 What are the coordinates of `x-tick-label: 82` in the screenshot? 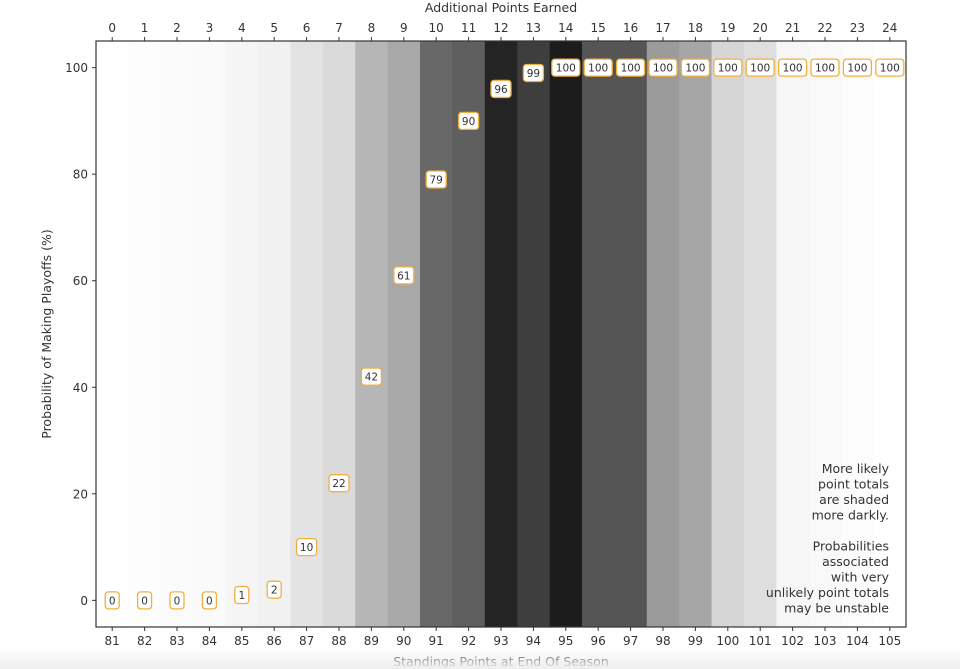 It's located at (144, 641).